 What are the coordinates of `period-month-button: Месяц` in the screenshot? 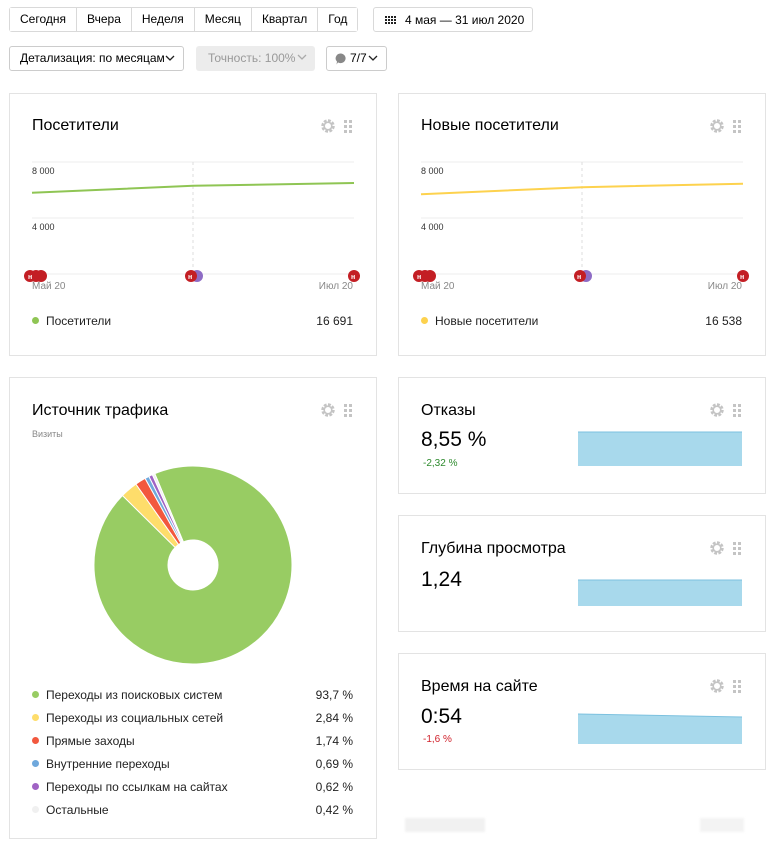 It's located at (223, 19).